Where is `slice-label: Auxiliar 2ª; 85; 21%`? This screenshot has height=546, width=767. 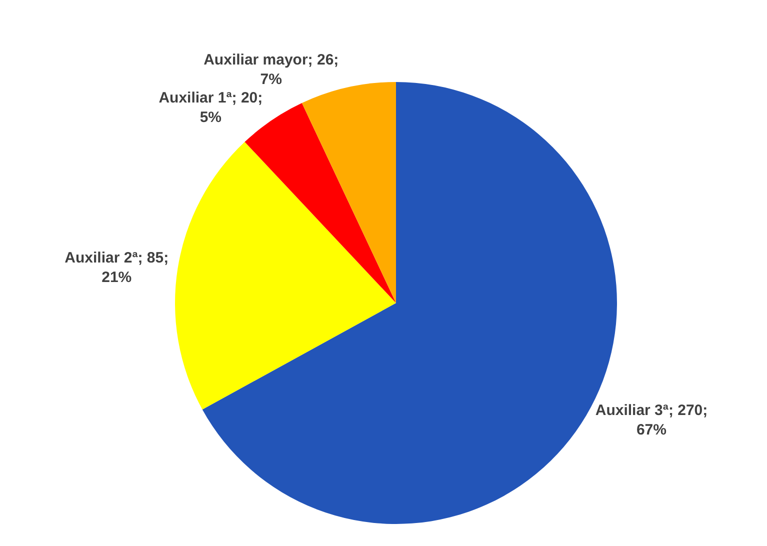 slice-label: Auxiliar 2ª; 85; 21% is located at coordinates (116, 268).